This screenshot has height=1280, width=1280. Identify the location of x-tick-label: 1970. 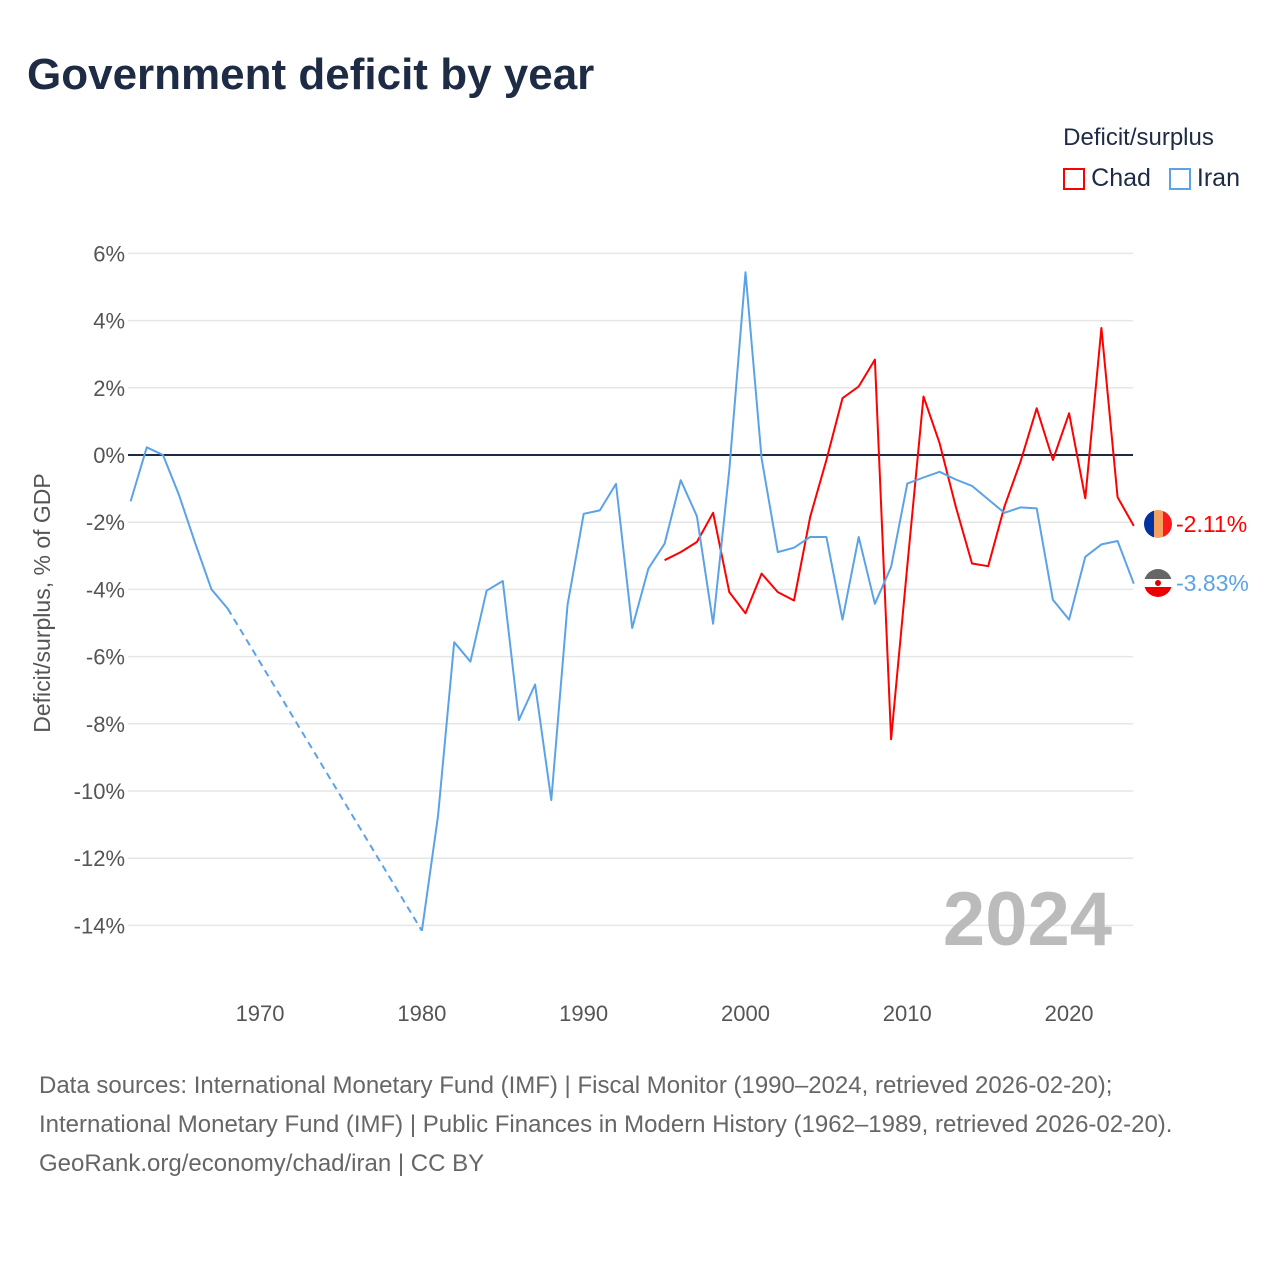
(260, 1013).